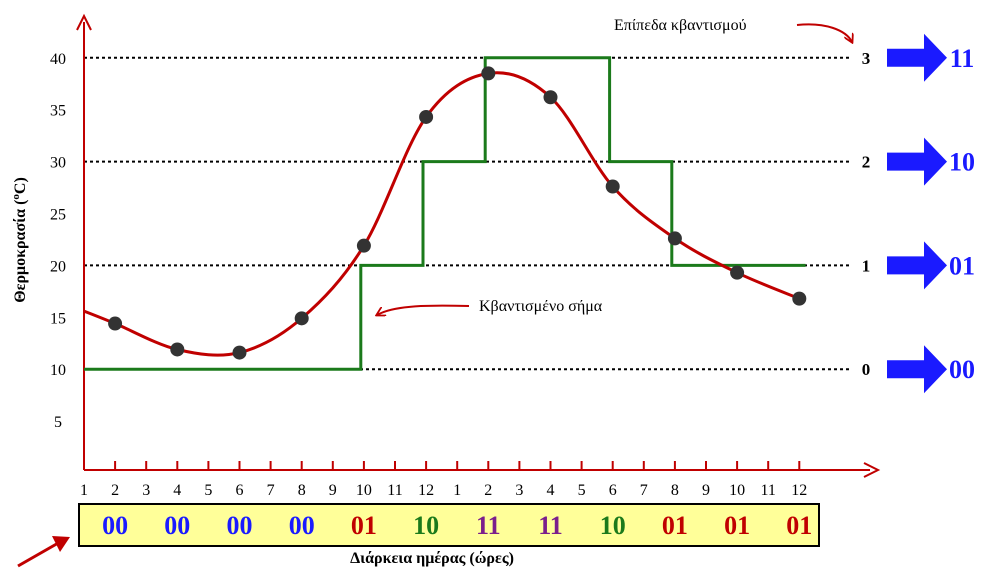  Describe the element at coordinates (58, 59) in the screenshot. I see `y-tick-label: 40` at that location.